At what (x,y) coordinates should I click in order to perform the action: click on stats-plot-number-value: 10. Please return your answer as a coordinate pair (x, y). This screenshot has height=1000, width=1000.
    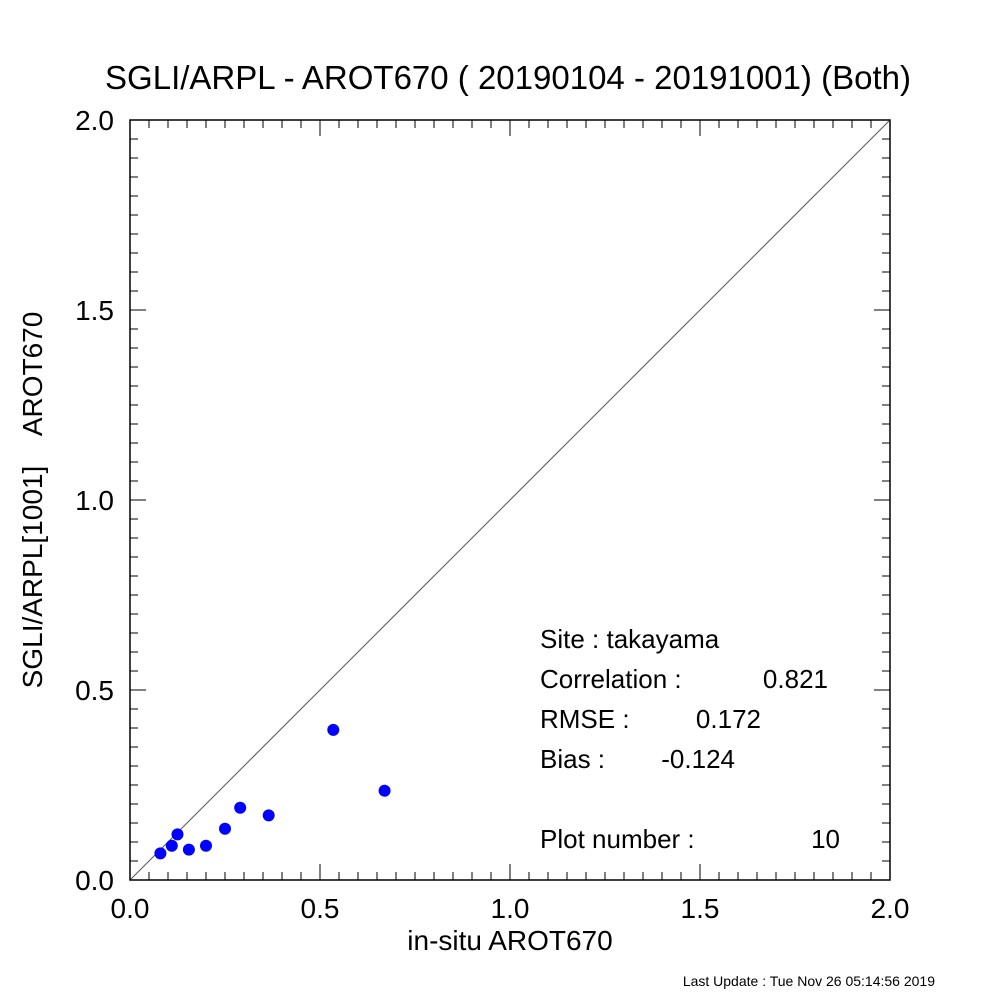
    Looking at the image, I should click on (825, 839).